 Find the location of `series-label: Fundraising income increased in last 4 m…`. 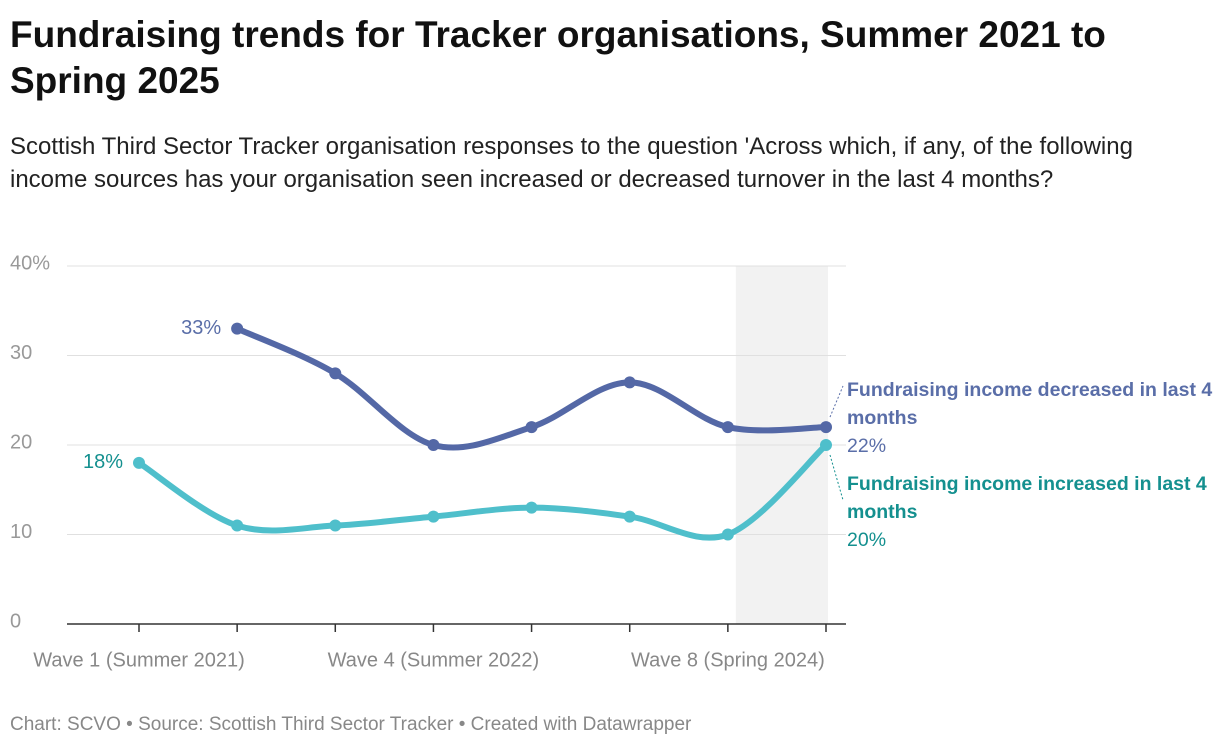

series-label: Fundraising income increased in last 4 m… is located at coordinates (1031, 512).